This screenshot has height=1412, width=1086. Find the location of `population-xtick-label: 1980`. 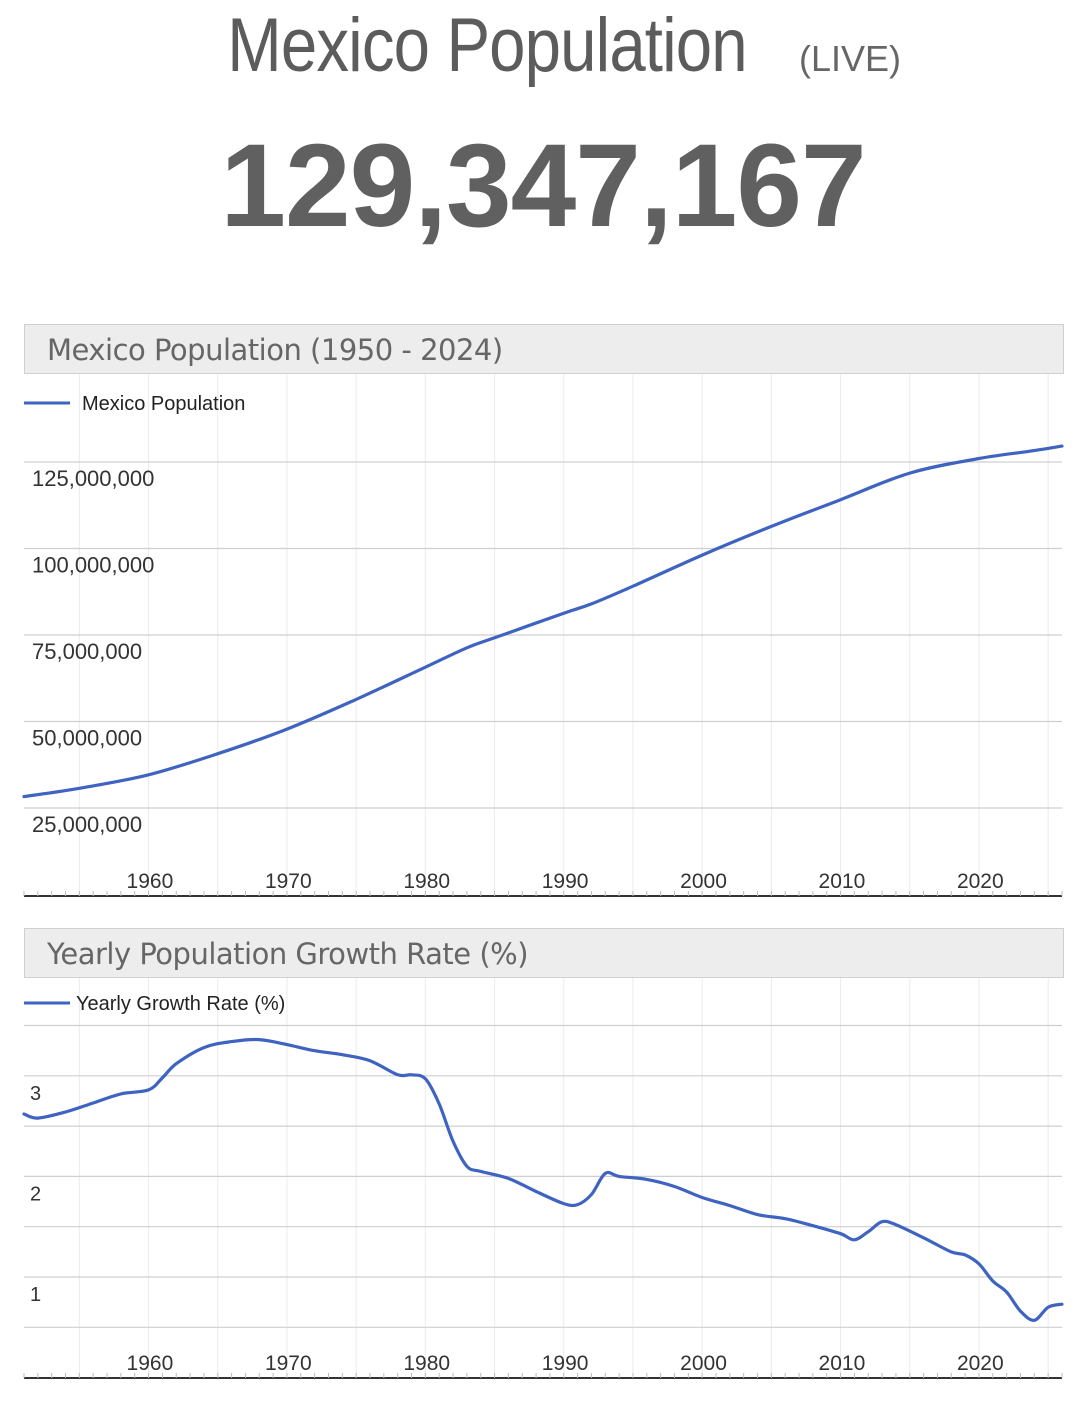

population-xtick-label: 1980 is located at coordinates (426, 881).